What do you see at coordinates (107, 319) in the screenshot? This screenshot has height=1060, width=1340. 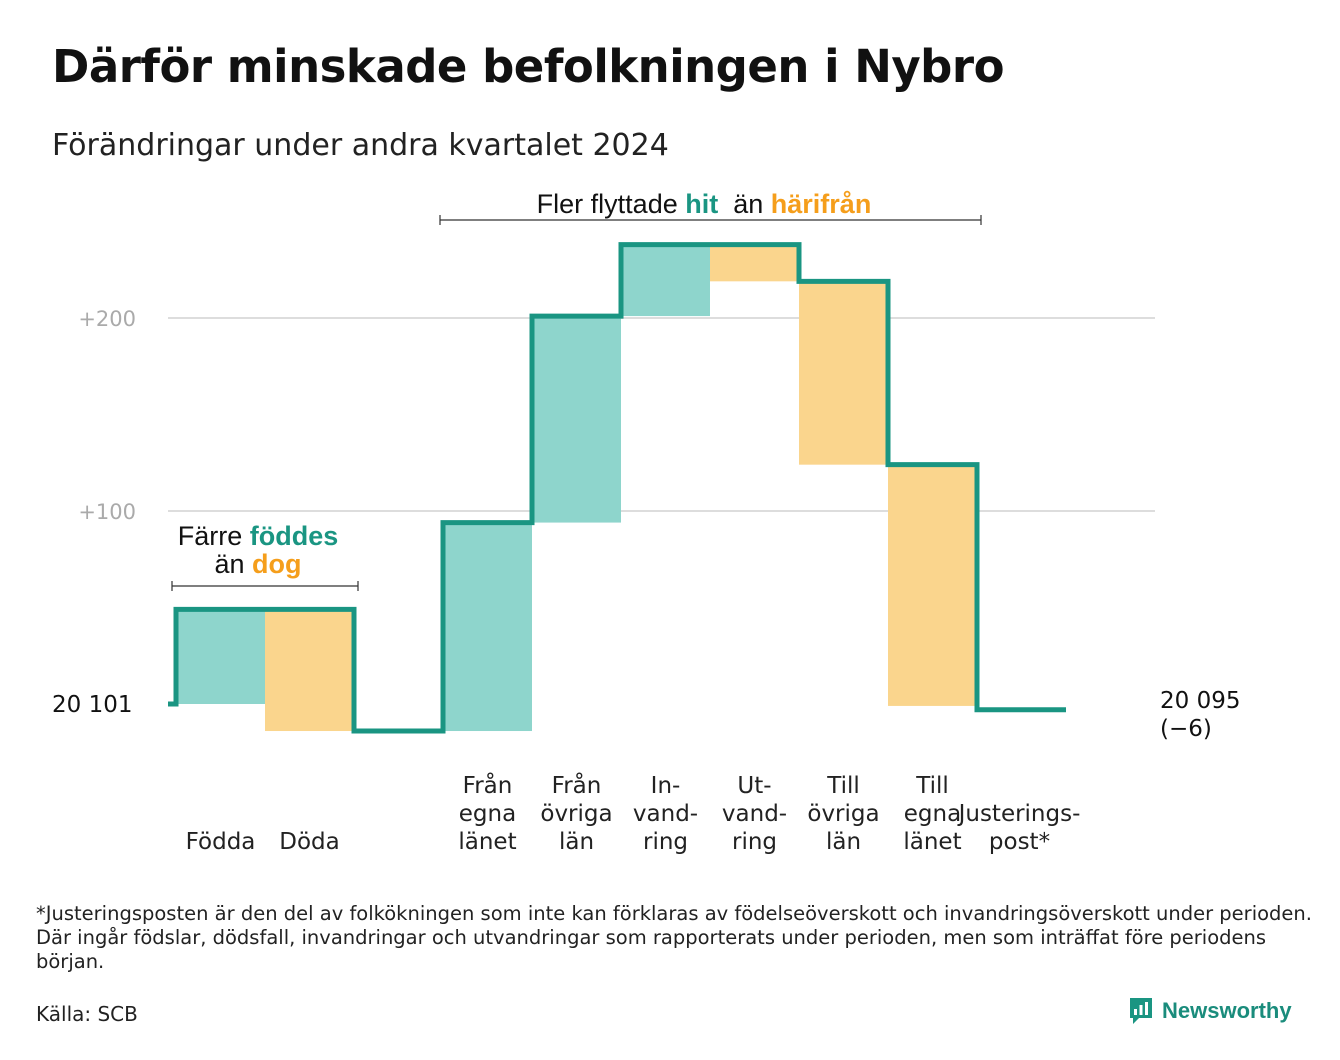 I see `y-tick-label: +200` at bounding box center [107, 319].